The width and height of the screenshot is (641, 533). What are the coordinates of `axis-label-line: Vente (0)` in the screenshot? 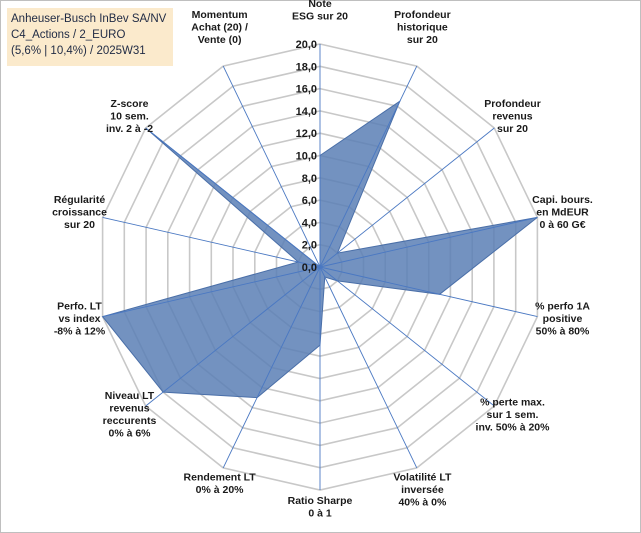 It's located at (220, 40).